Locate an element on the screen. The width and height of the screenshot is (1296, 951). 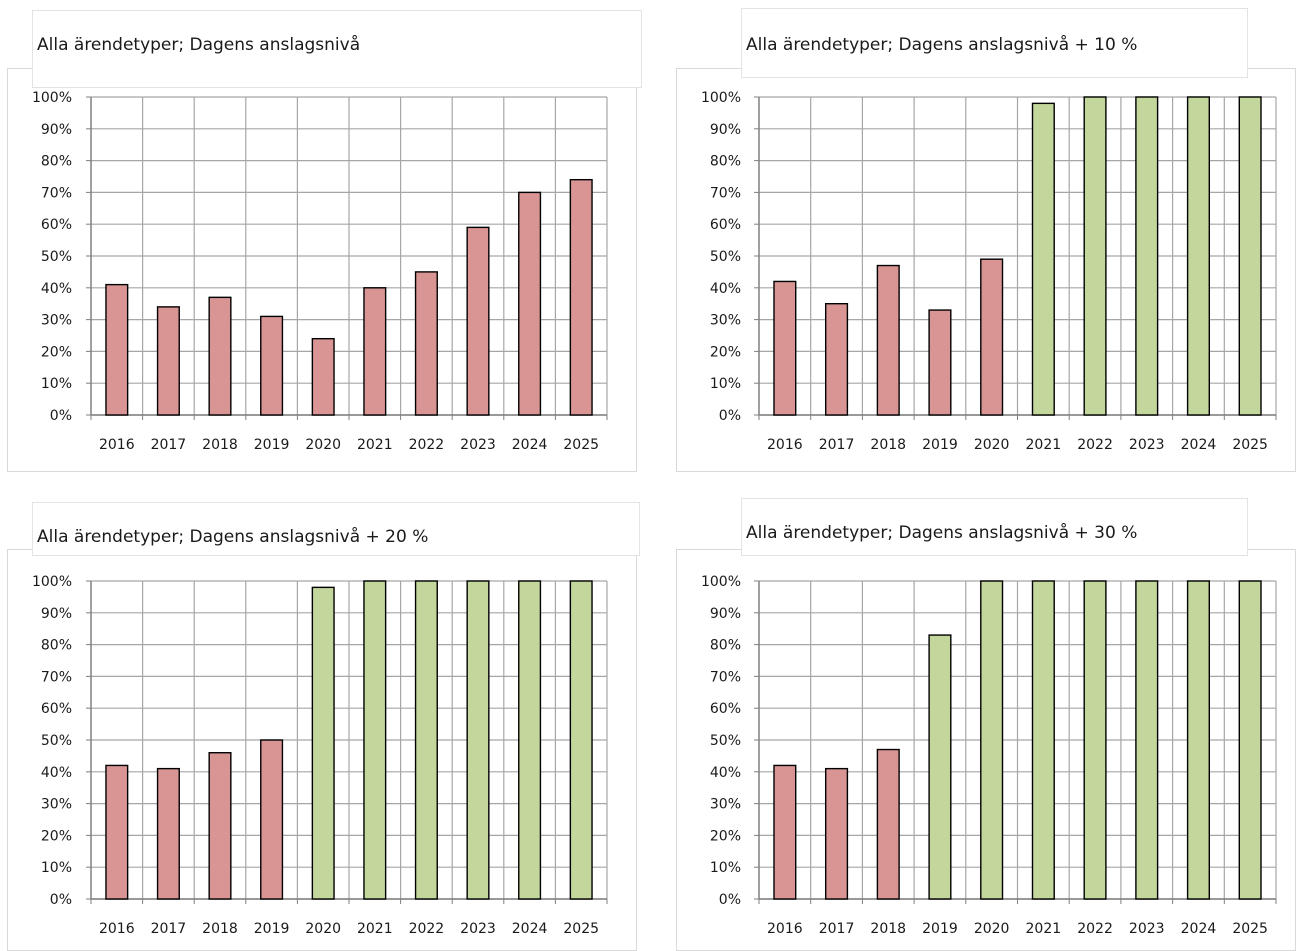
chart-title-box-1: Alla ärendetyper; Dagens anslagsnivå is located at coordinates (337, 49).